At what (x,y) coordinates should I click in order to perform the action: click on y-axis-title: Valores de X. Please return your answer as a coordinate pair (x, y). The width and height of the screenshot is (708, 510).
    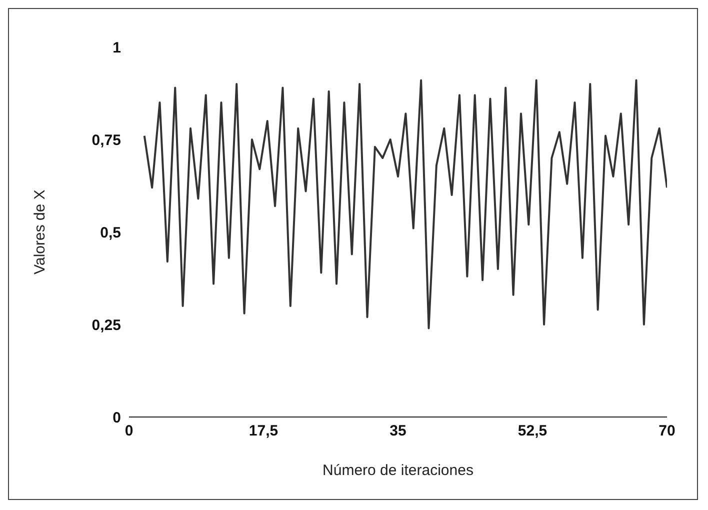
    Looking at the image, I should click on (39, 232).